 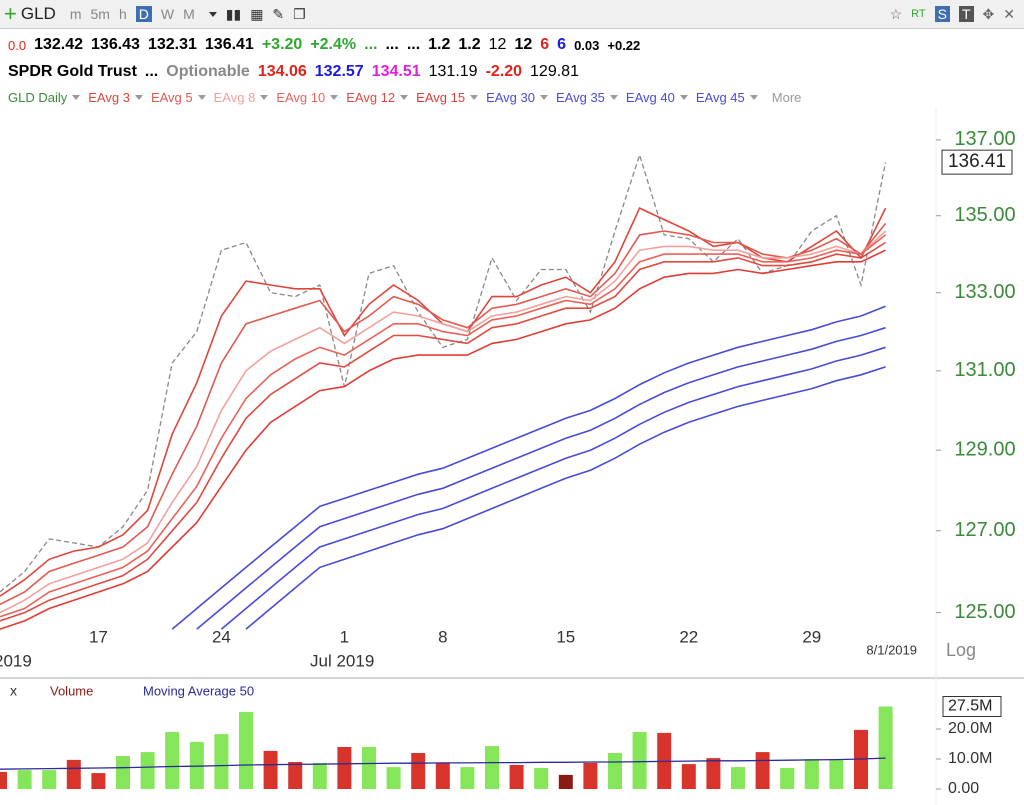 What do you see at coordinates (143, 14) in the screenshot?
I see `timeframe: D` at bounding box center [143, 14].